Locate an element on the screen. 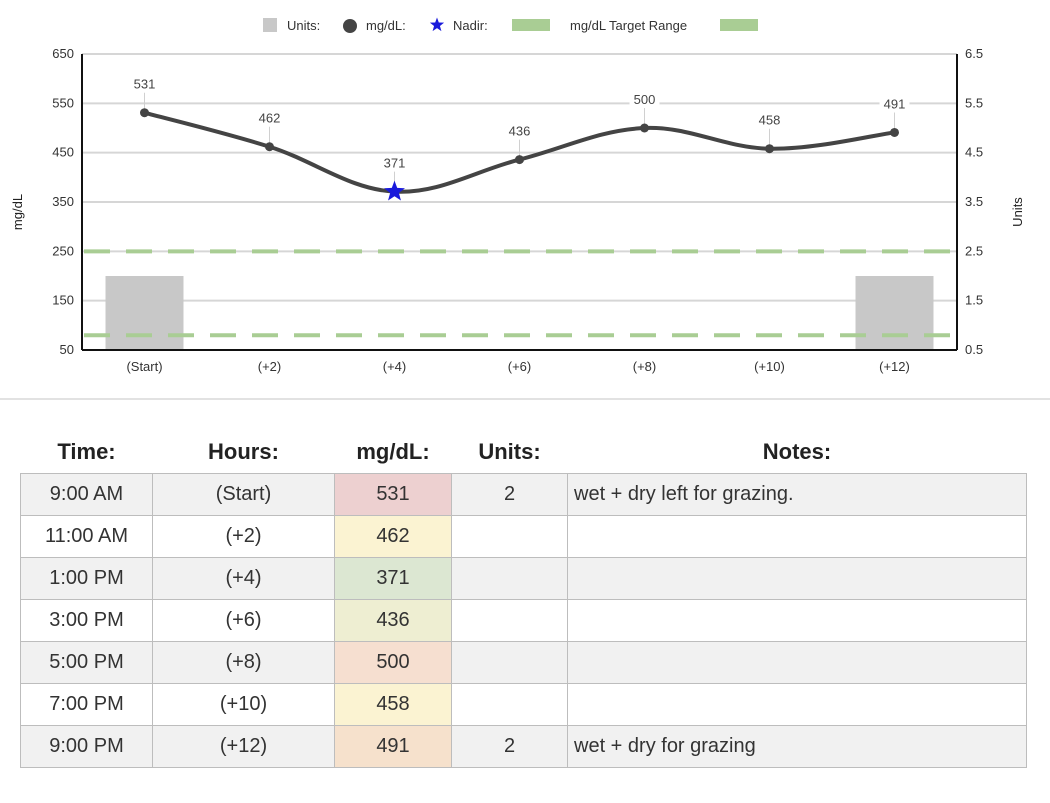 This screenshot has height=803, width=1050. mgdl-data-label: 462 is located at coordinates (270, 118).